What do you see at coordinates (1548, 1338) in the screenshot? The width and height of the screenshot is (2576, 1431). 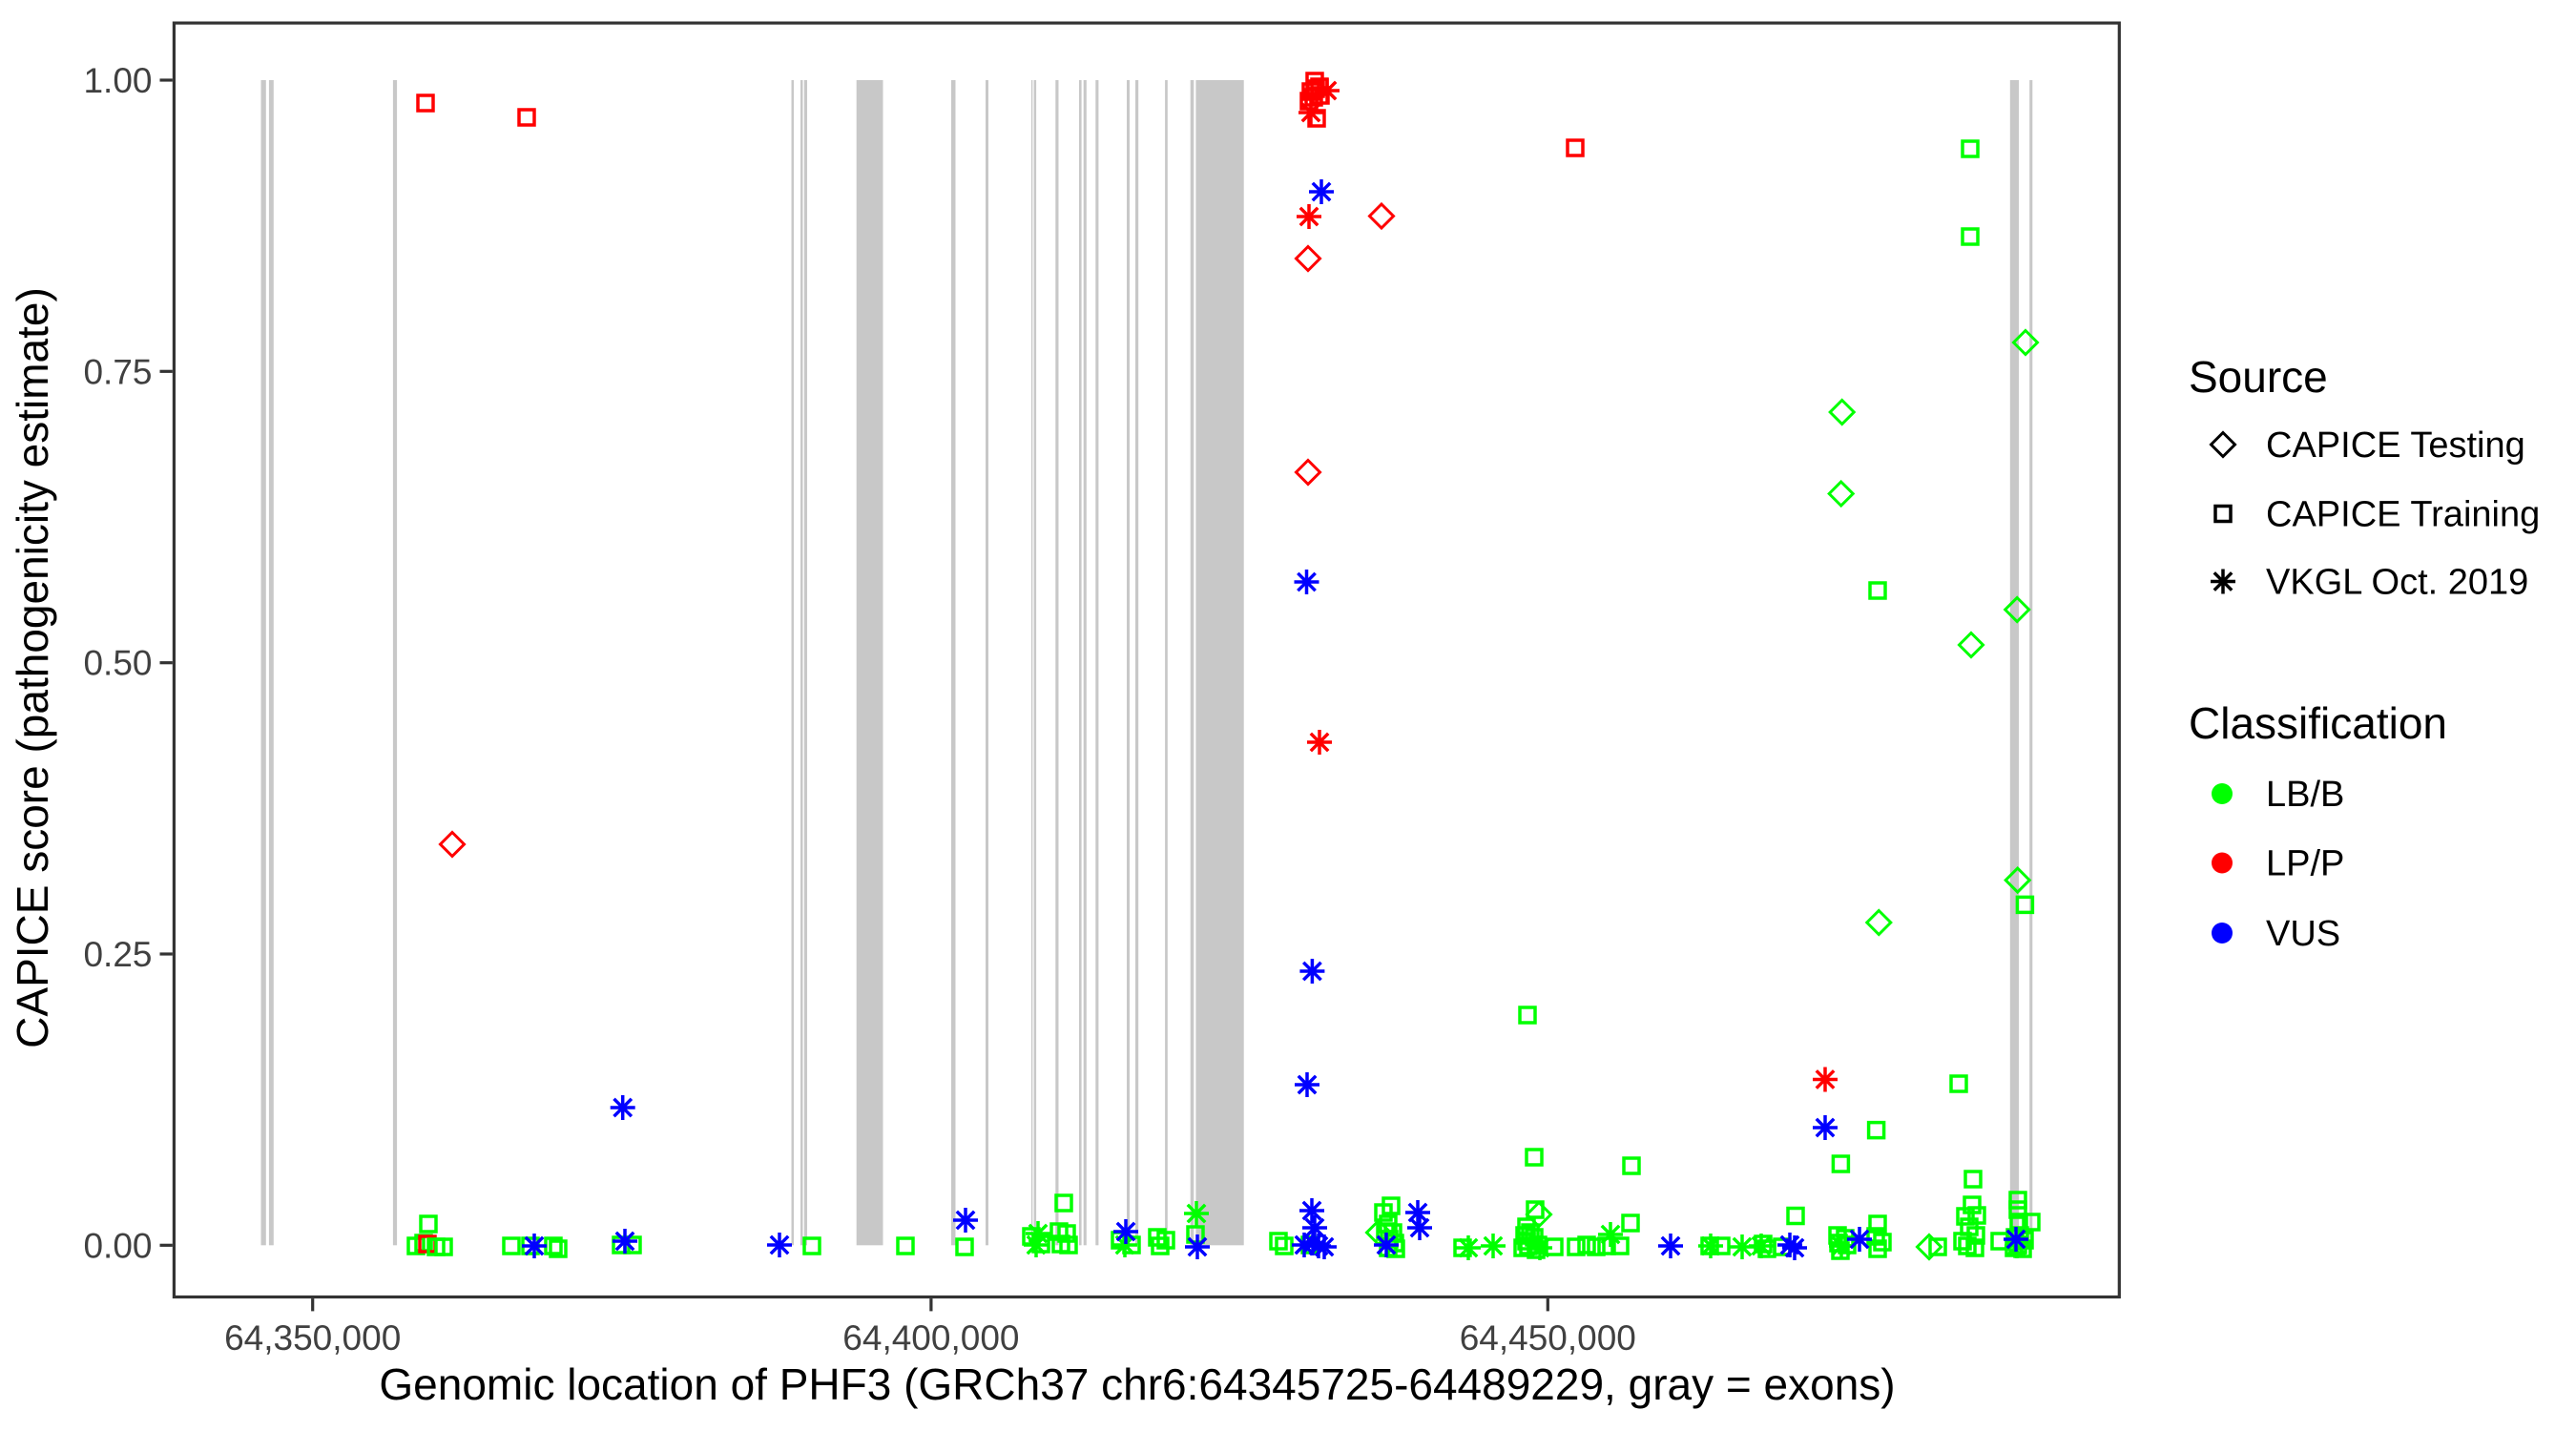 I see `svg-text: 64,450,000` at bounding box center [1548, 1338].